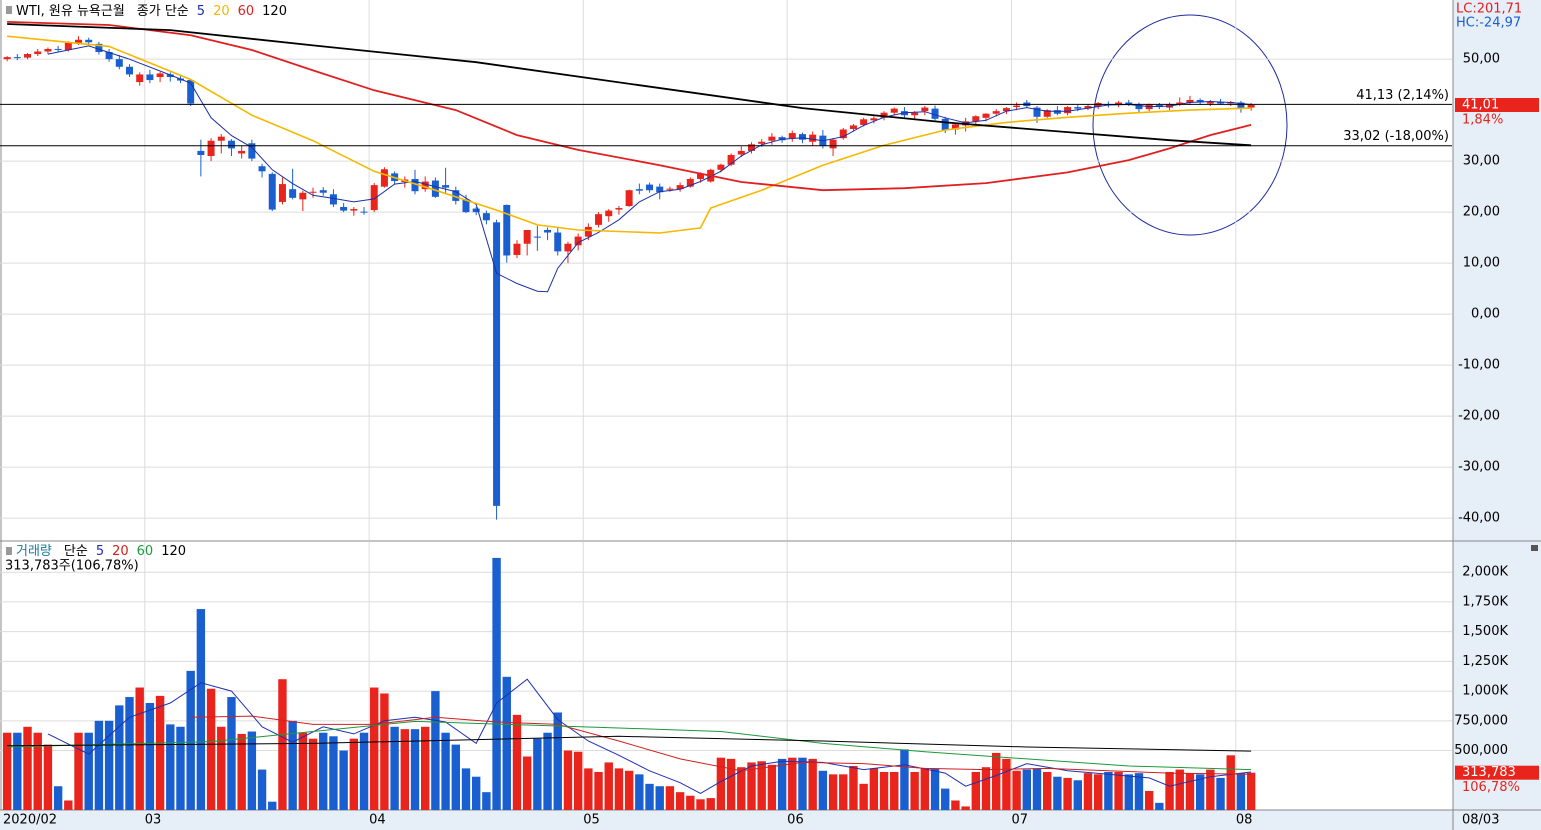 Image resolution: width=1541 pixels, height=830 pixels. What do you see at coordinates (1479, 416) in the screenshot?
I see `y-tick-label: -20,00` at bounding box center [1479, 416].